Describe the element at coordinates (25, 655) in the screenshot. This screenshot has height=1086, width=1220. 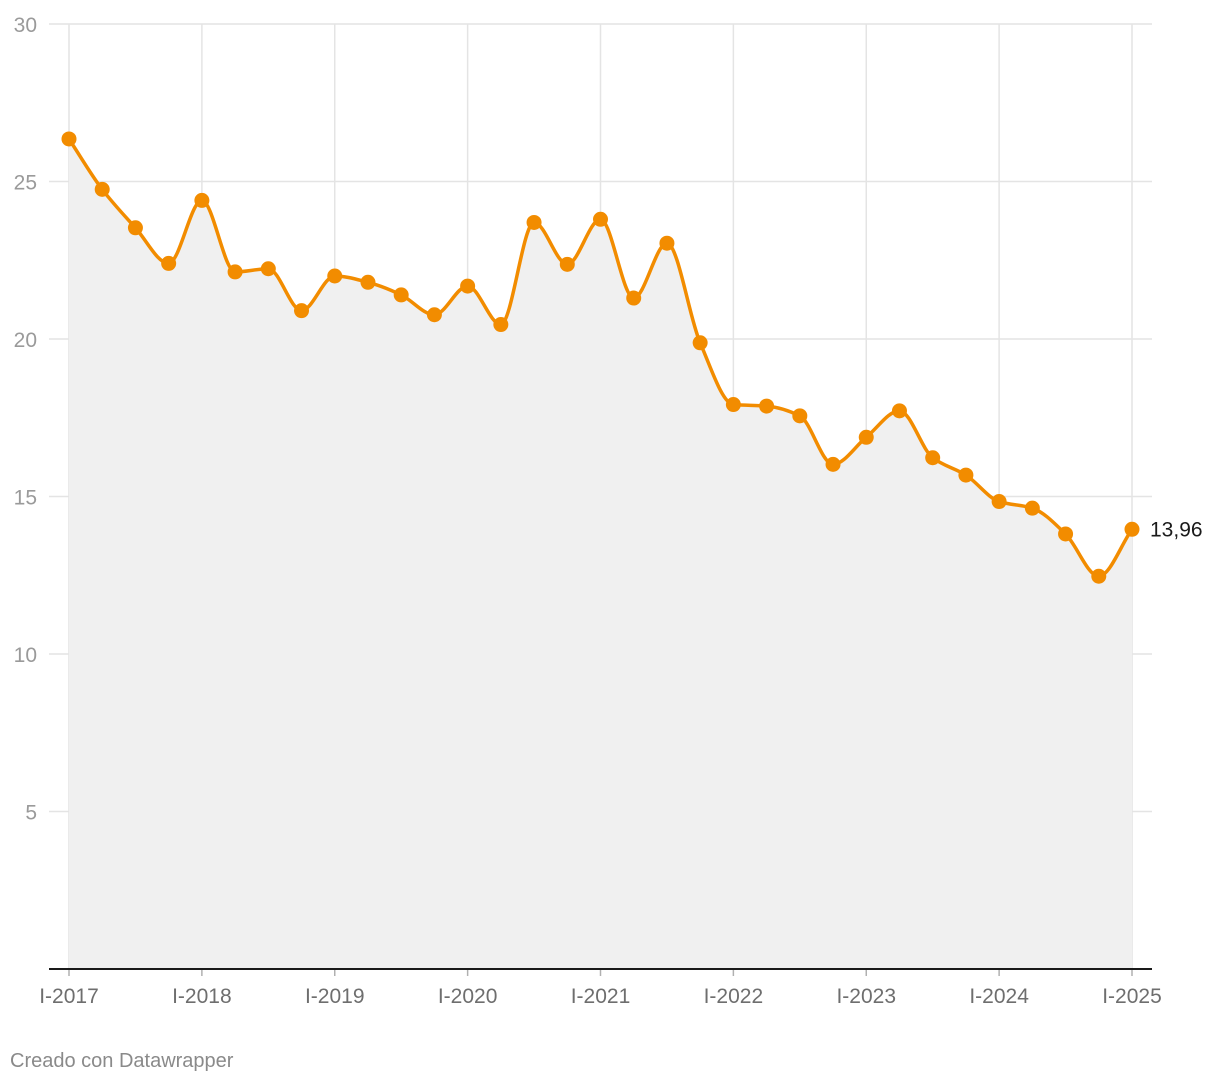
I see `y-tick-label: 10` at that location.